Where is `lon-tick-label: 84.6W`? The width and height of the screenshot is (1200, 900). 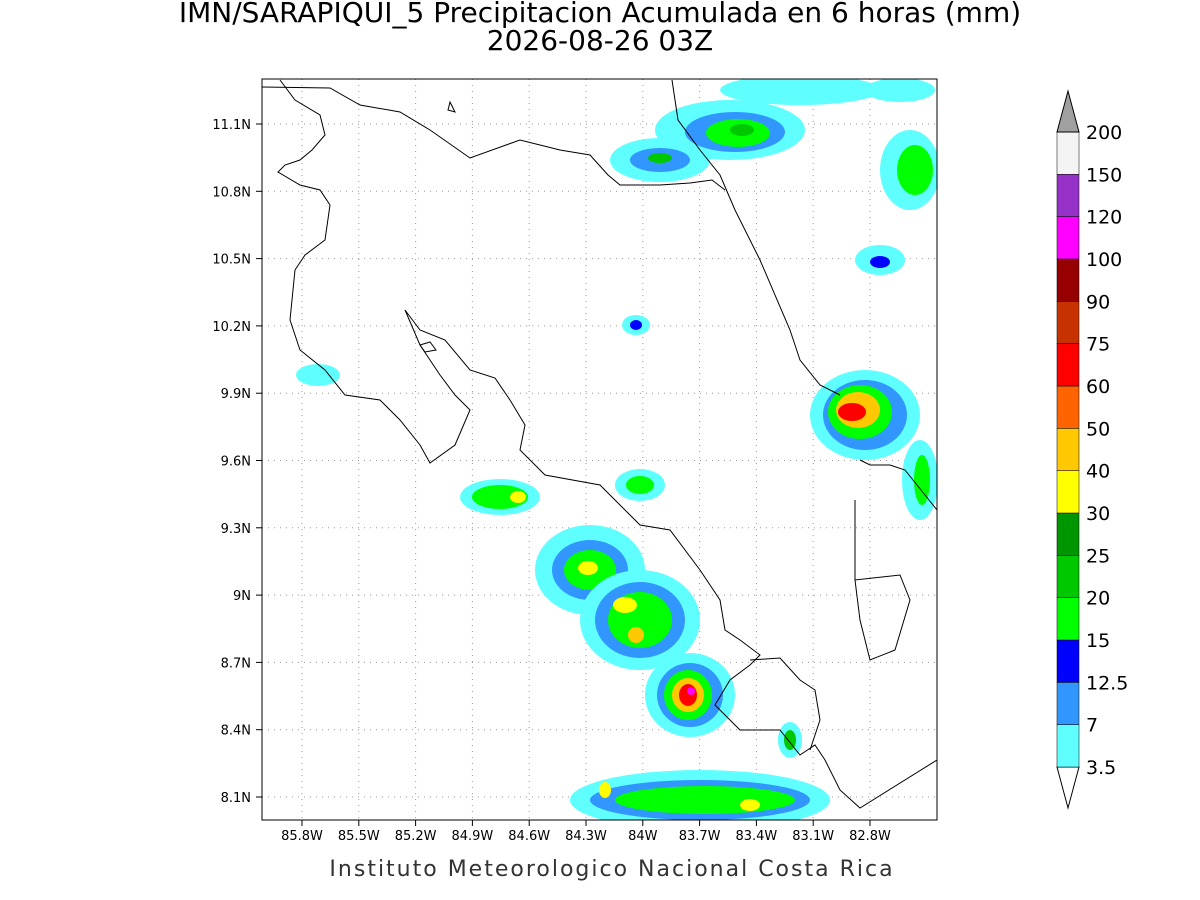
lon-tick-label: 84.6W is located at coordinates (529, 836).